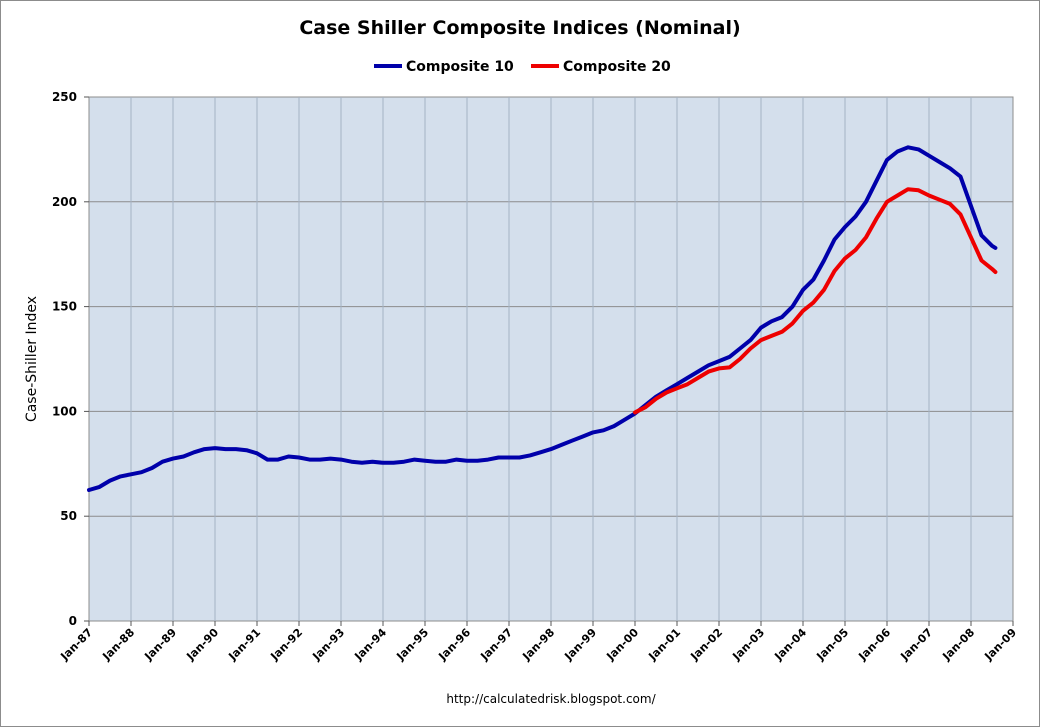 The width and height of the screenshot is (1041, 728). I want to click on y-tick-label-200: 200, so click(64, 202).